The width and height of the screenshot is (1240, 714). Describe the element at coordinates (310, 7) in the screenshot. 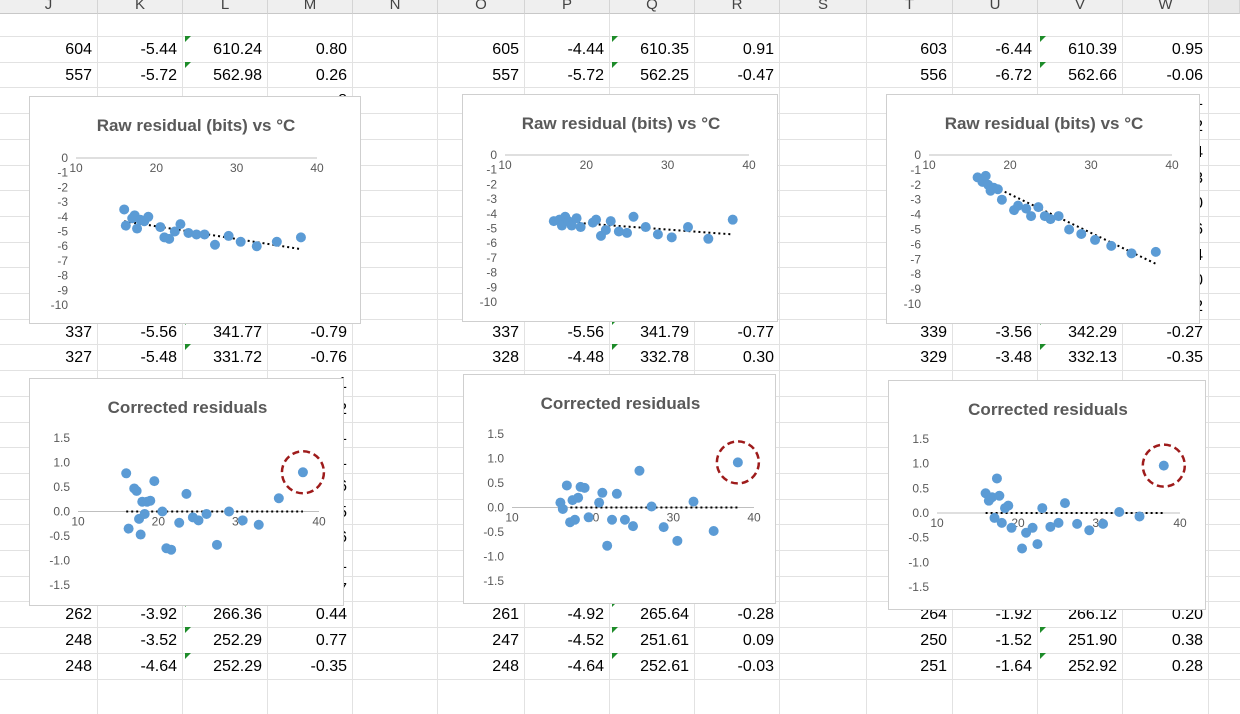

I see `column-header-M: M` at that location.